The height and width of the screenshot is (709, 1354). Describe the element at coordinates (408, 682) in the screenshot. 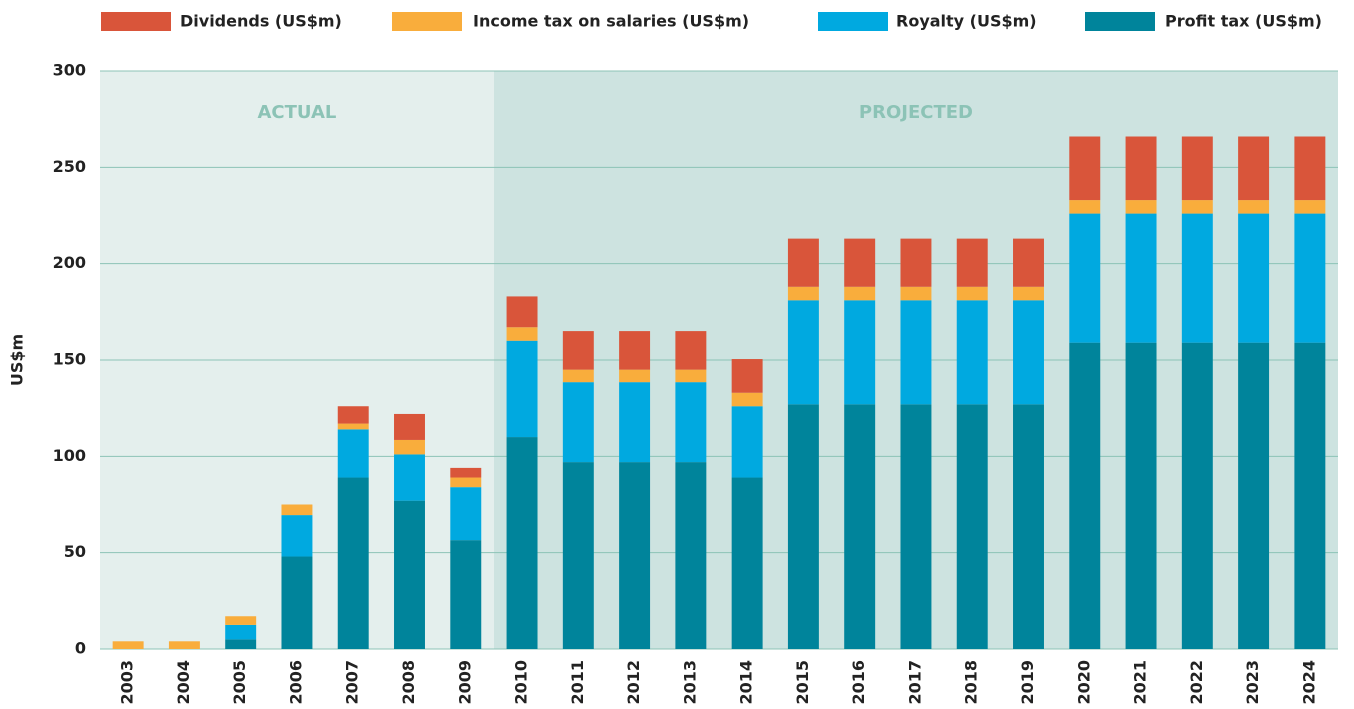

I see `x-tick-label: 2008` at that location.